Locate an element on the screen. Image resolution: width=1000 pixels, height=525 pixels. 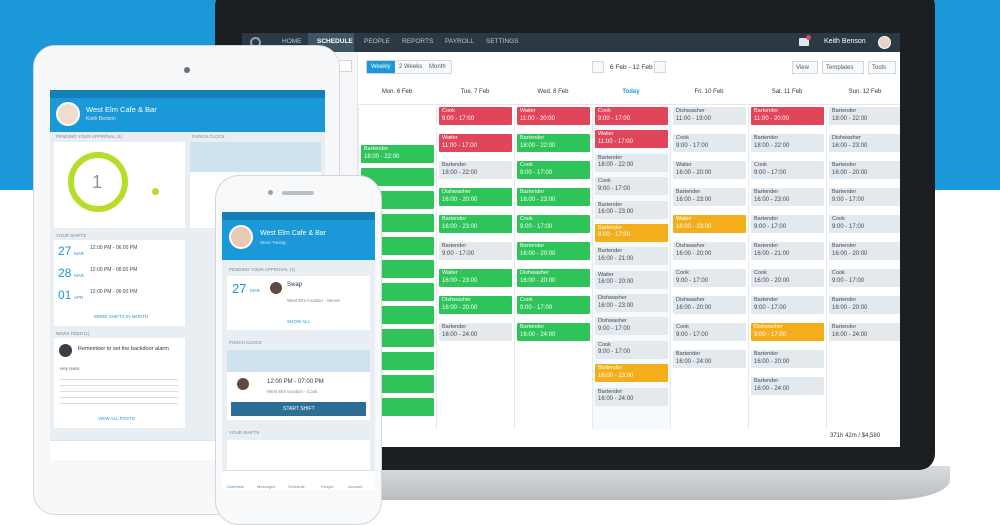
user-avatar is located at coordinates (884, 42).